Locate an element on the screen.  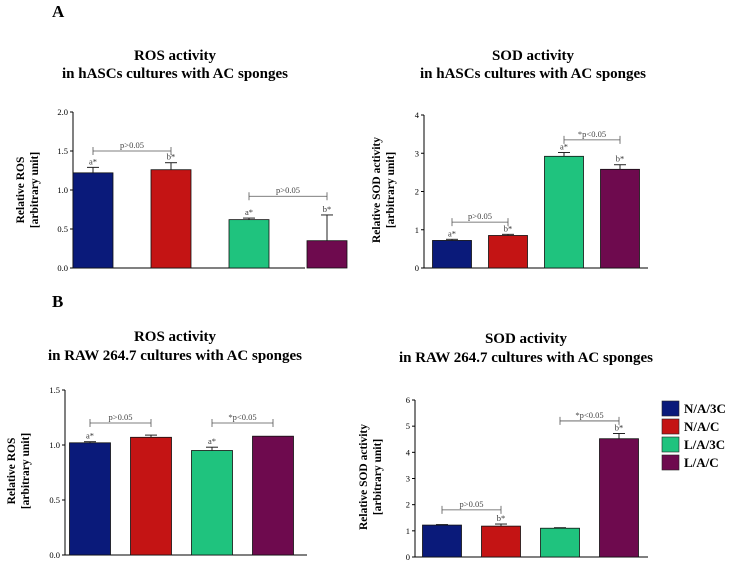
legend-swatch-n-a-c is located at coordinates (670, 426).